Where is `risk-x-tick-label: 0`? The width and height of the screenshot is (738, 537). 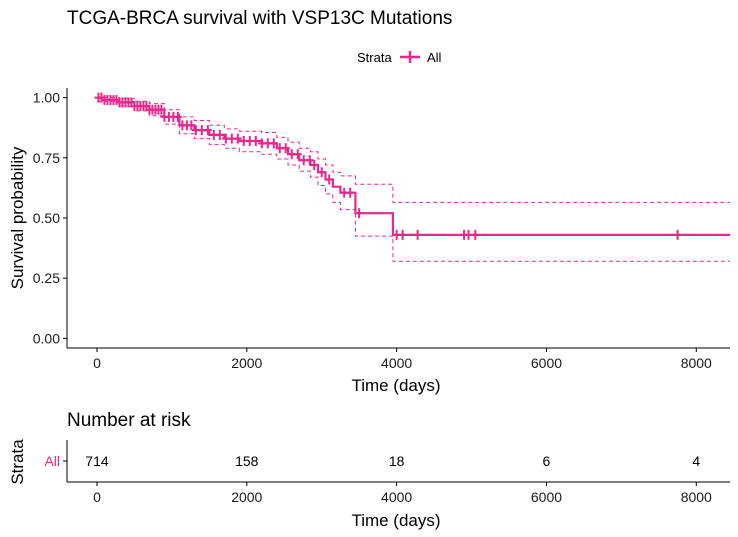 risk-x-tick-label: 0 is located at coordinates (97, 497).